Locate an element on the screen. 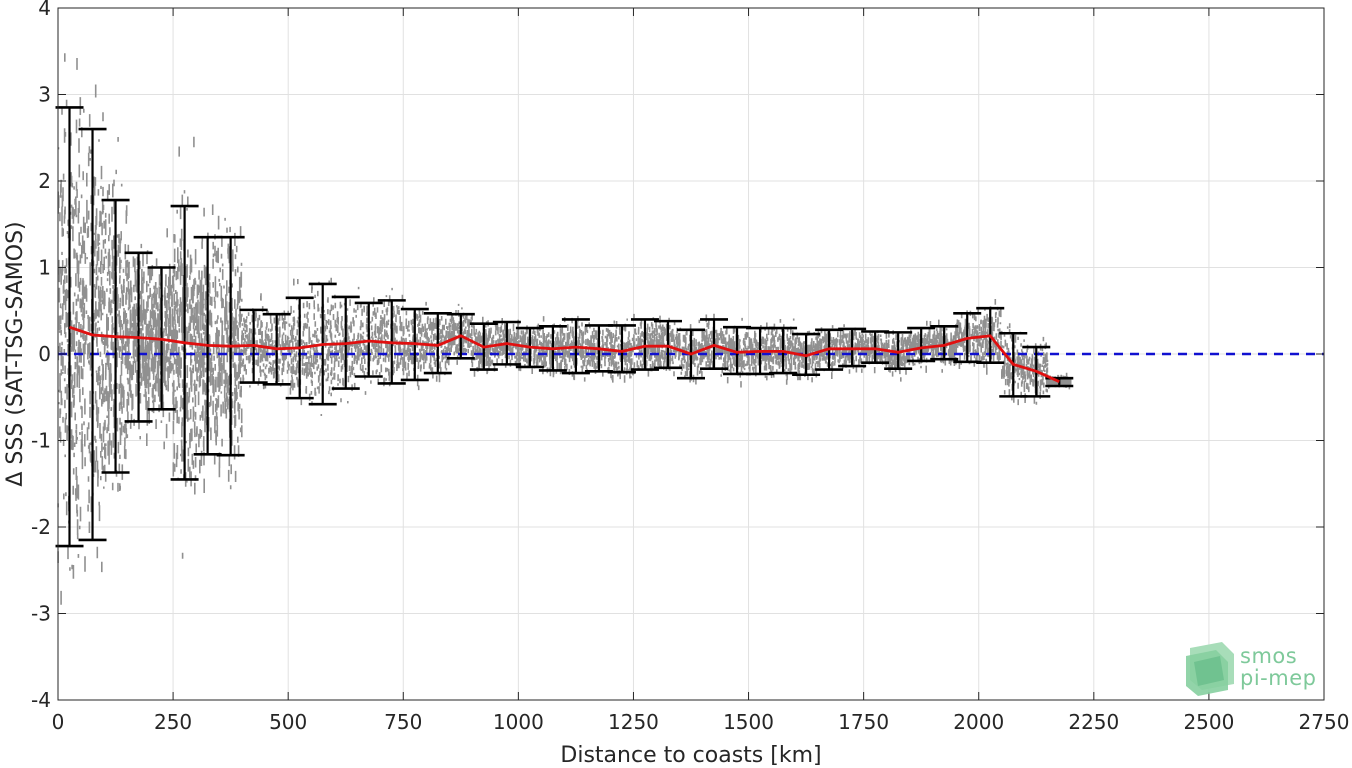 This screenshot has height=768, width=1352. y-tick-label: -4 is located at coordinates (41, 700).